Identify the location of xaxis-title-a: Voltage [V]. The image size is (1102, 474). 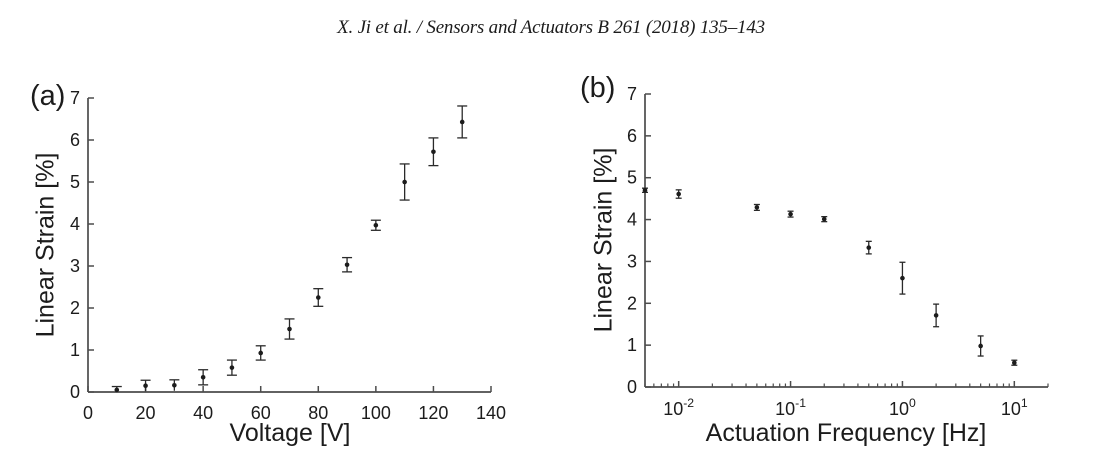
(290, 433).